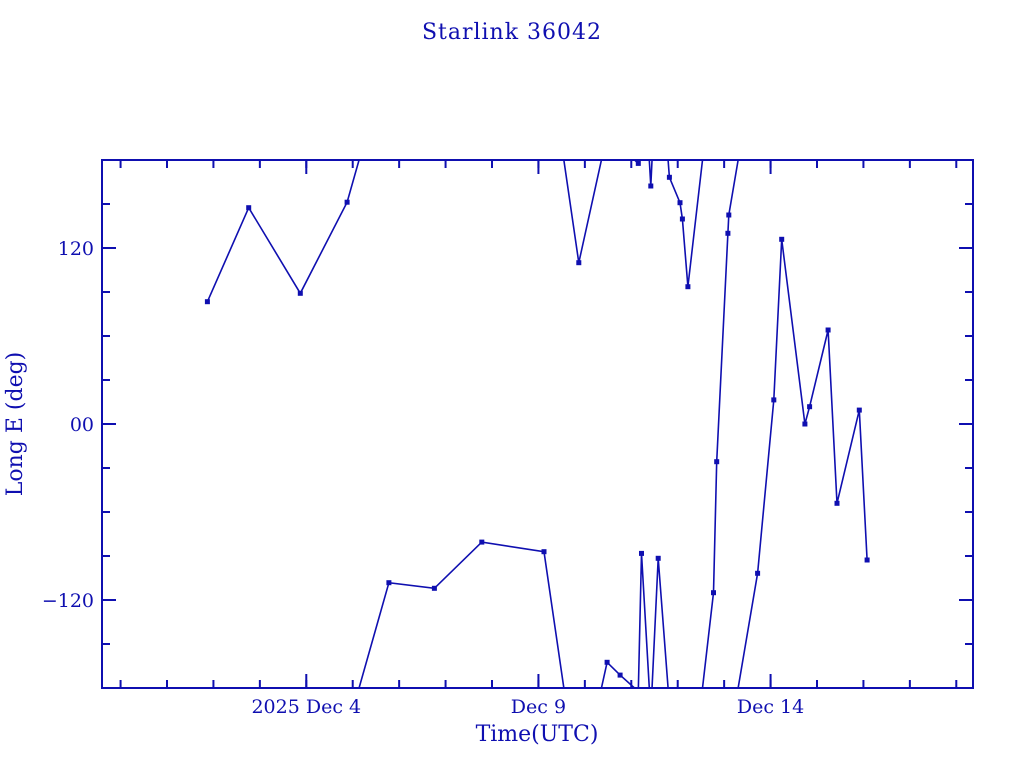  I want to click on y-tick-label: 00, so click(82, 425).